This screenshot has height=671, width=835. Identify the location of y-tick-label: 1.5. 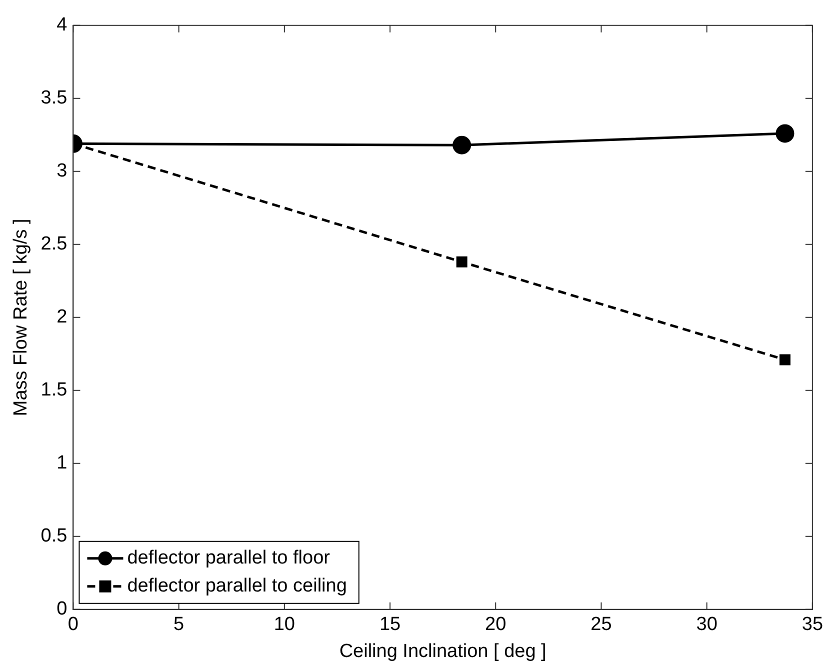
(54, 390).